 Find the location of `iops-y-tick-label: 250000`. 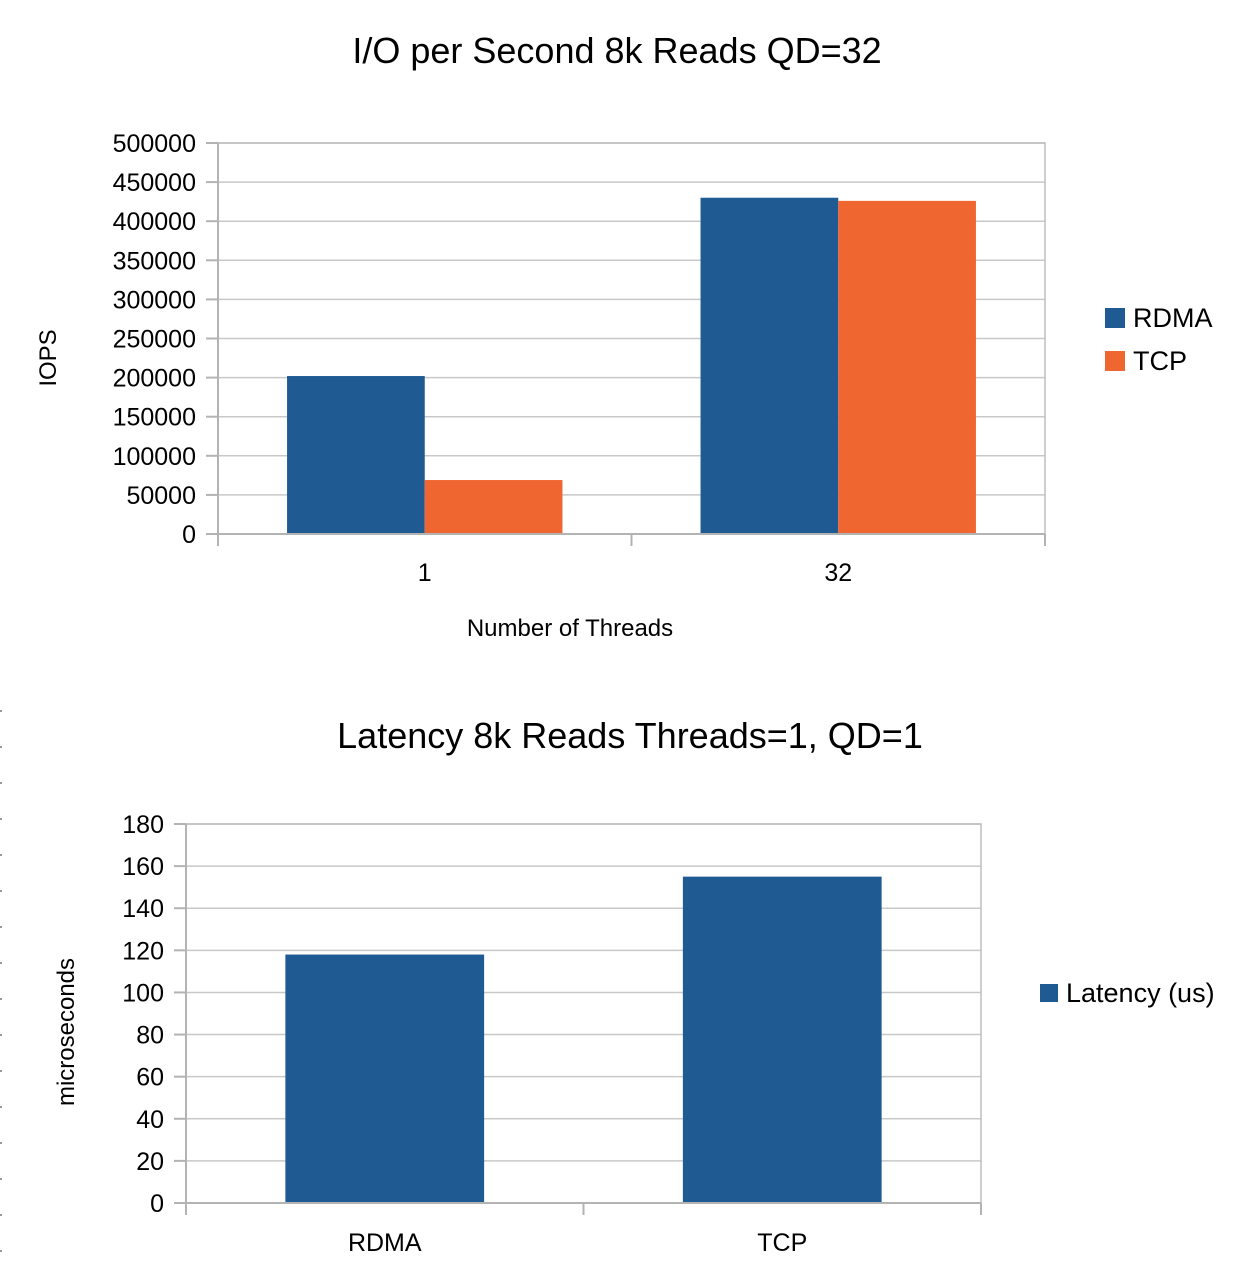

iops-y-tick-label: 250000 is located at coordinates (154, 340).